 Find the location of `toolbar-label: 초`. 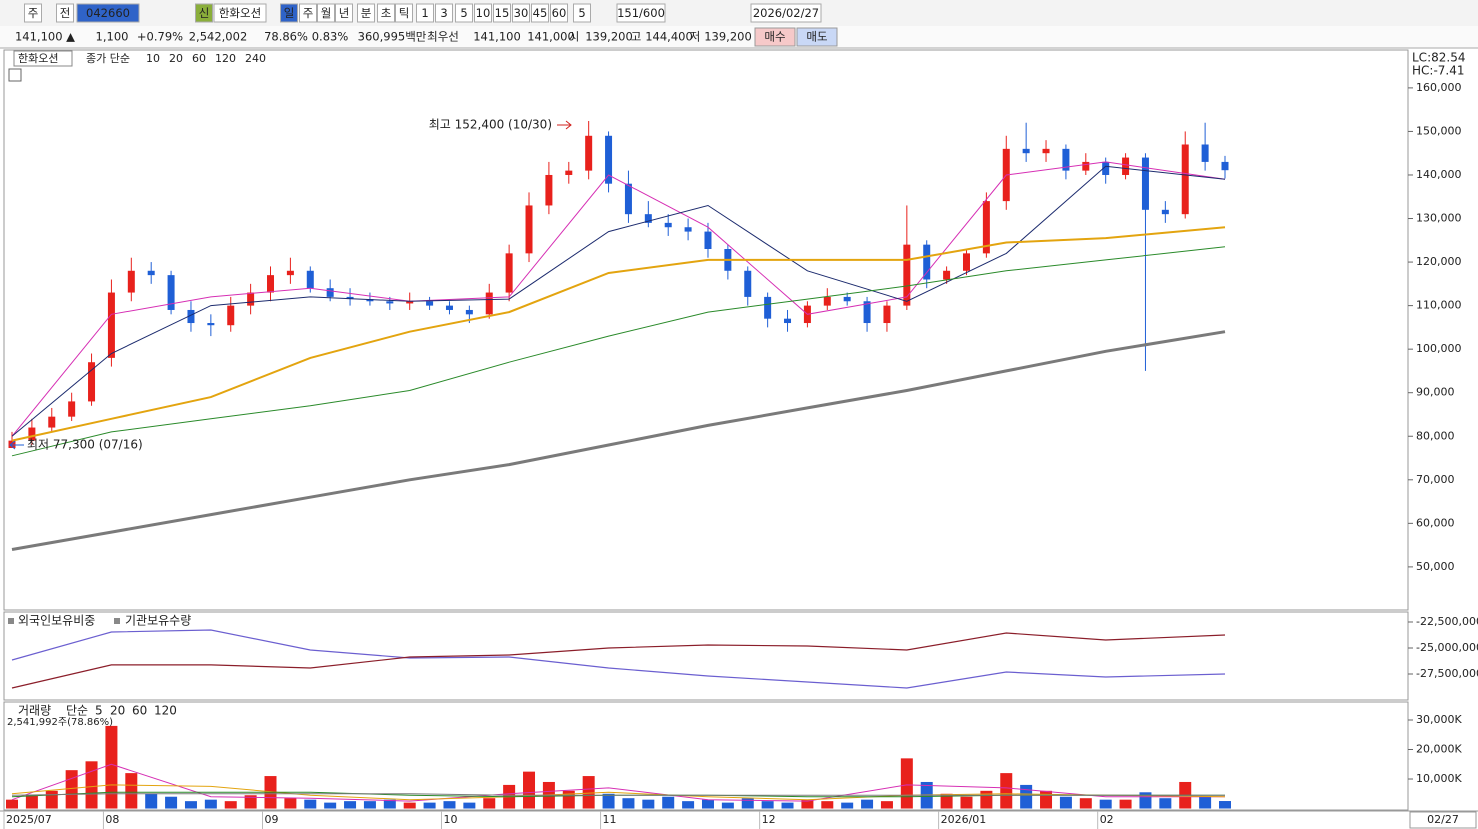

toolbar-label: 초 is located at coordinates (386, 13).